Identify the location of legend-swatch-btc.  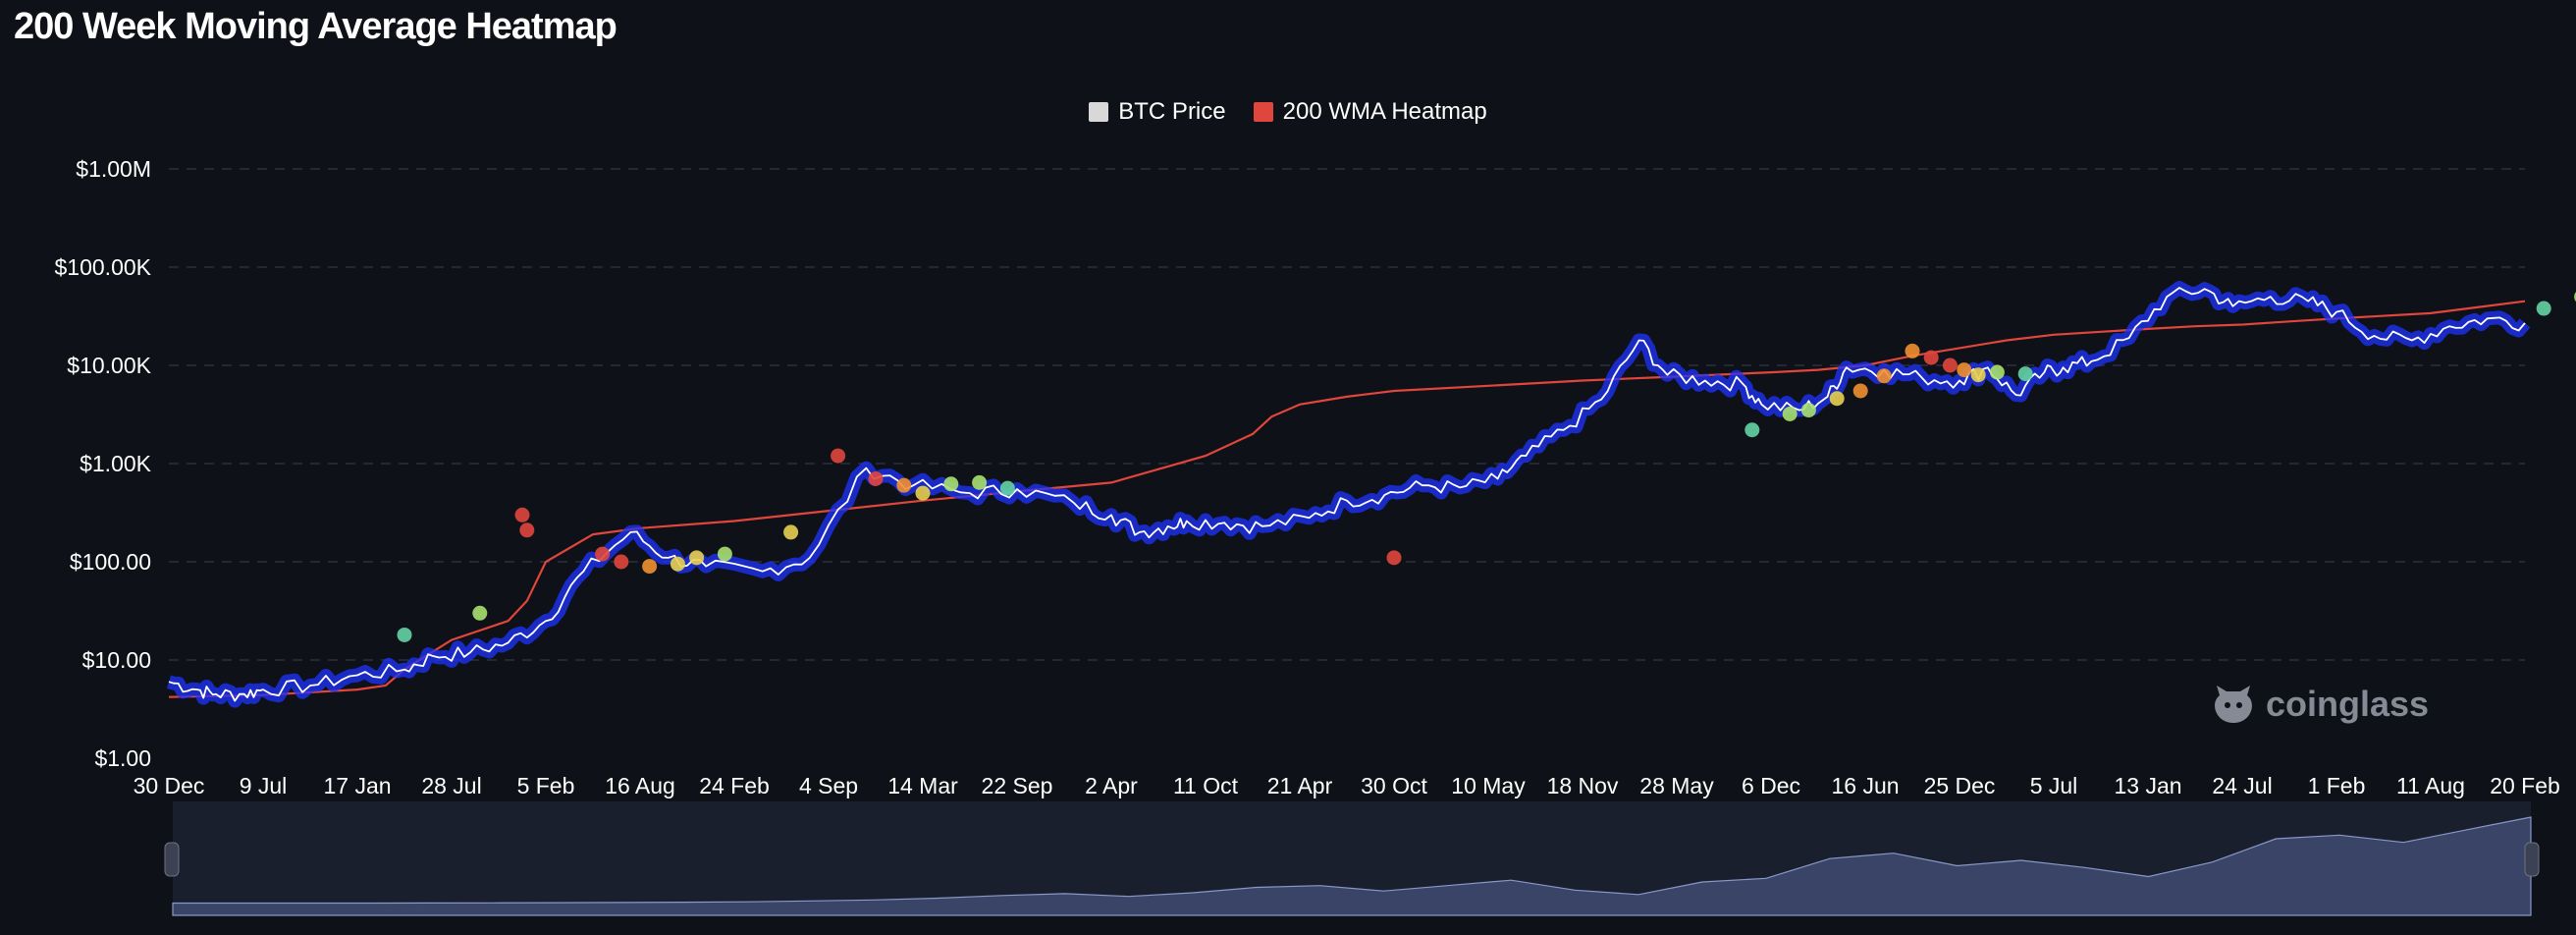
(1099, 112).